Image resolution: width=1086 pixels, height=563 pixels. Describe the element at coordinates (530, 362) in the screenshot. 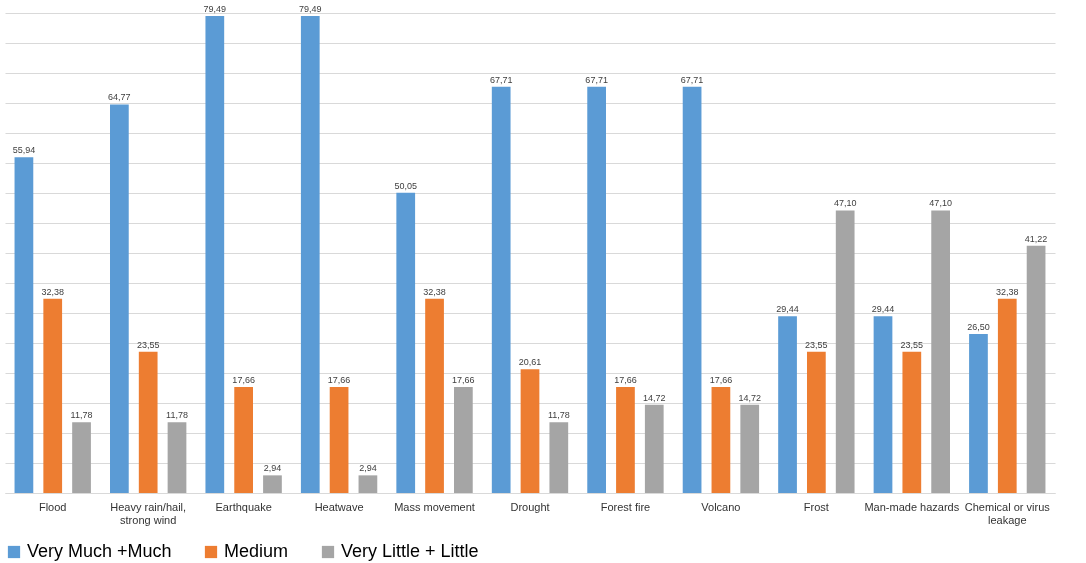

I see `data-label: 20,61` at that location.